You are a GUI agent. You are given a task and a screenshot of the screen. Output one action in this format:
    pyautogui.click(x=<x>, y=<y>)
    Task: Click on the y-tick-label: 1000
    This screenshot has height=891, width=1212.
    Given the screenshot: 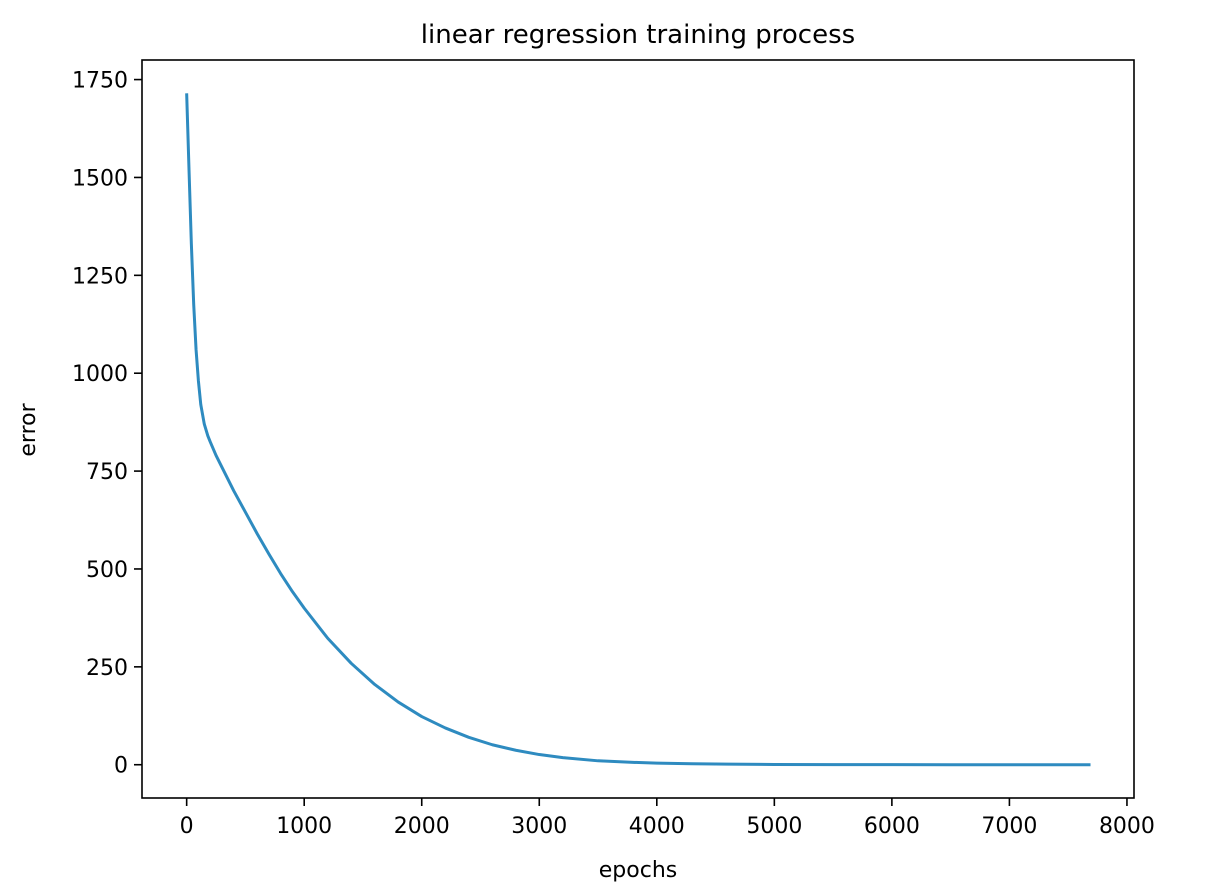 What is the action you would take?
    pyautogui.click(x=100, y=374)
    